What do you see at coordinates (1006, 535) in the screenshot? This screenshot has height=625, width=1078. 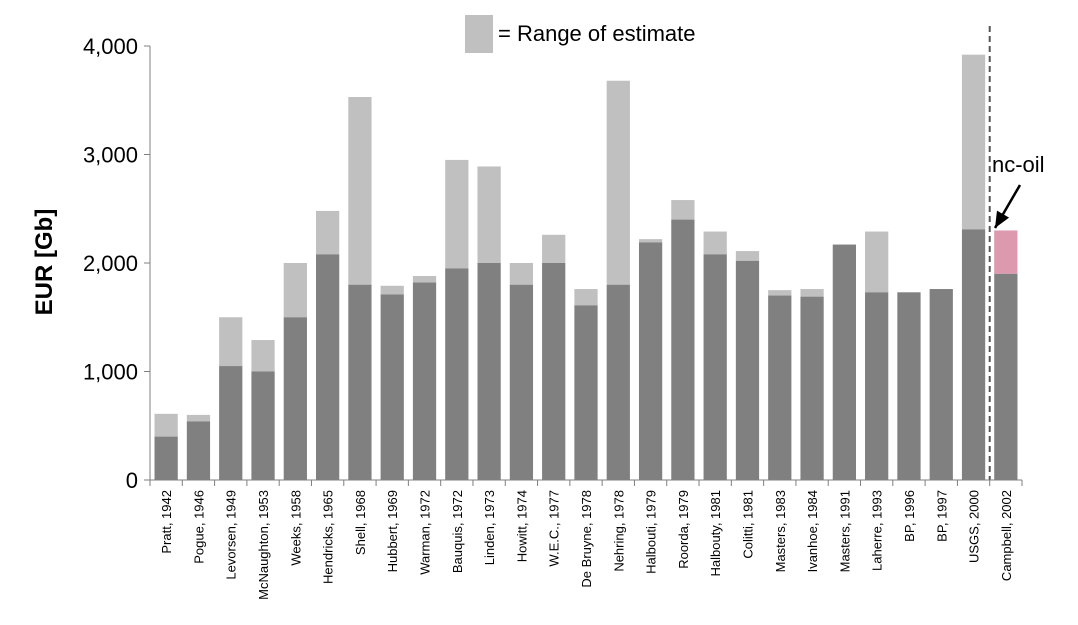 I see `x-tick-label-26: Campbell, 2002` at bounding box center [1006, 535].